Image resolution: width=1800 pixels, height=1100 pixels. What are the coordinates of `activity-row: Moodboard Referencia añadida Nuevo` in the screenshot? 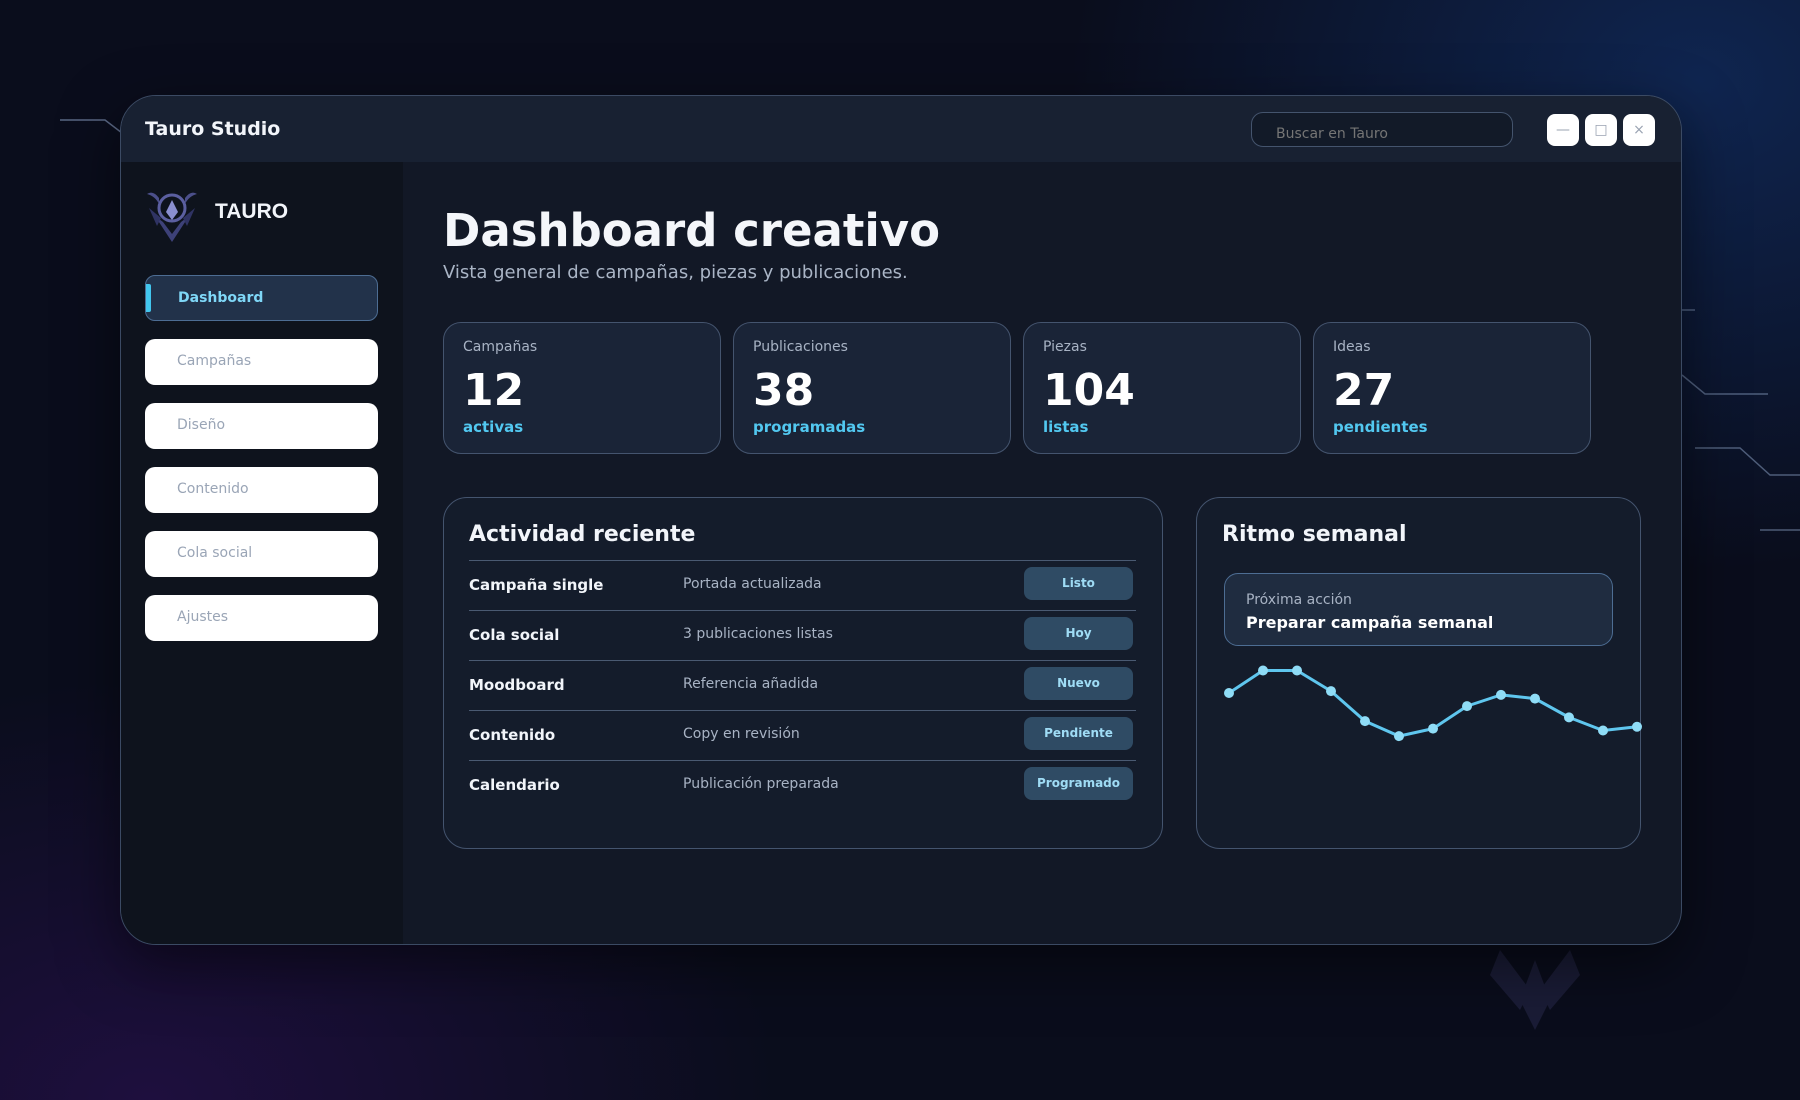 It's located at (802, 685).